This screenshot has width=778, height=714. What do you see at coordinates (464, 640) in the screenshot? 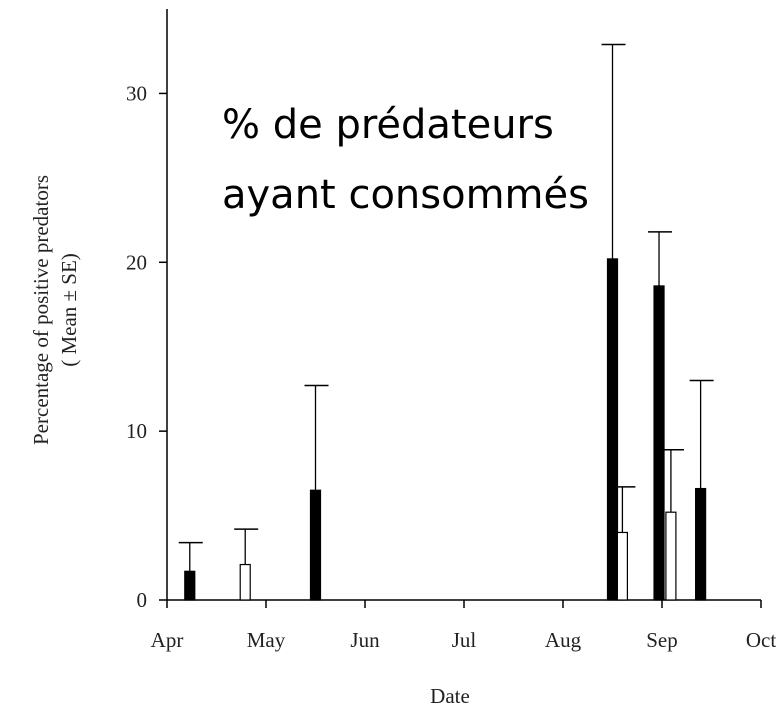
I see `x-tick-label: Jul` at bounding box center [464, 640].